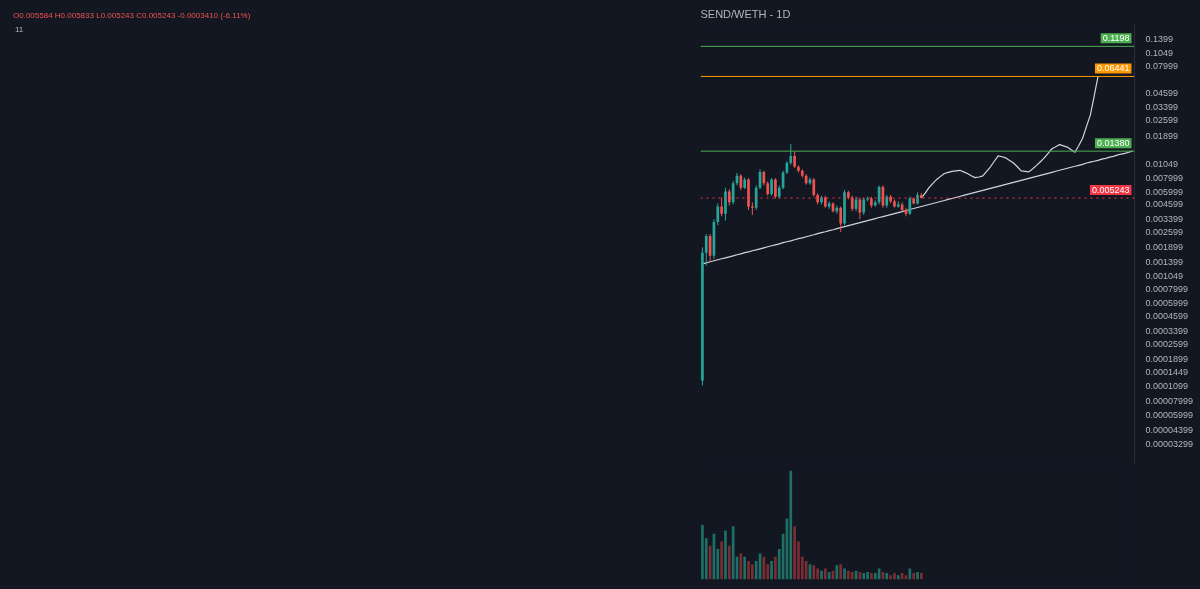 The width and height of the screenshot is (1200, 589). What do you see at coordinates (19, 30) in the screenshot?
I see `text: 11` at bounding box center [19, 30].